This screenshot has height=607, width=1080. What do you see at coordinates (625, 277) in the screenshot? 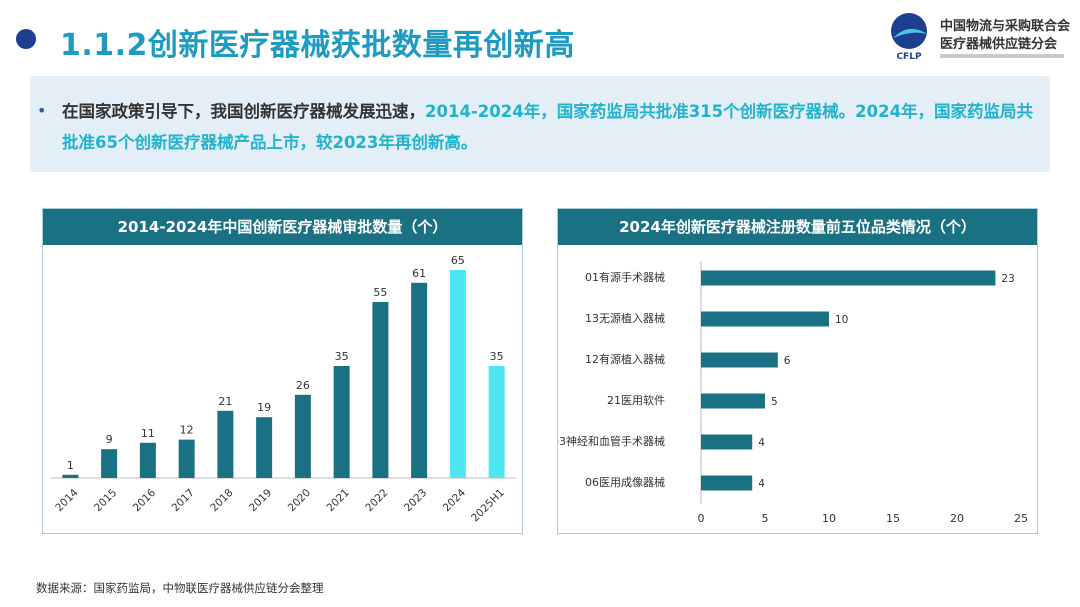
I see `category-label-0: 01有源手术器械` at bounding box center [625, 277].